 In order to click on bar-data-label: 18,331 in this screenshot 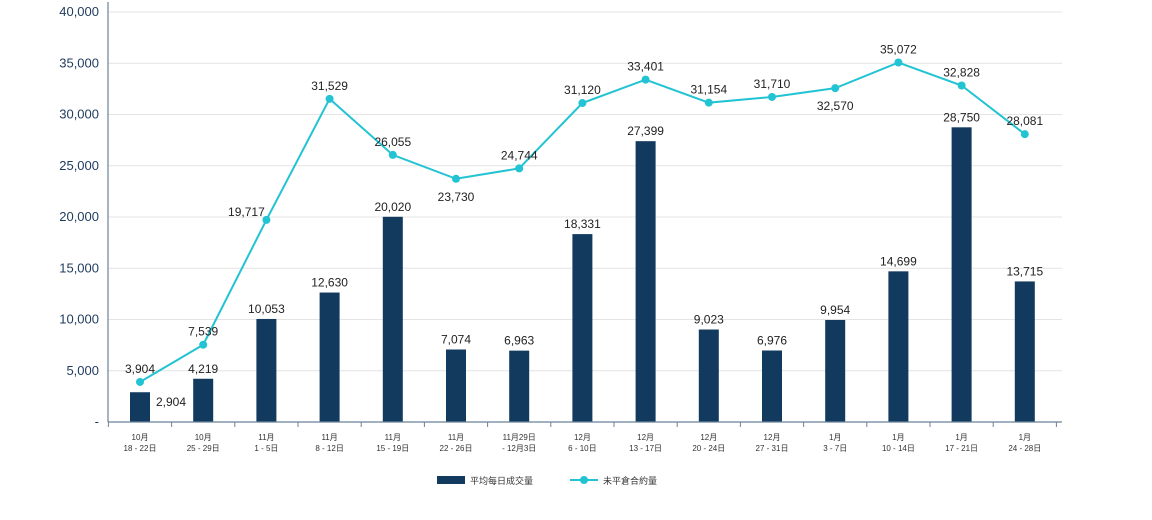, I will do `click(582, 224)`.